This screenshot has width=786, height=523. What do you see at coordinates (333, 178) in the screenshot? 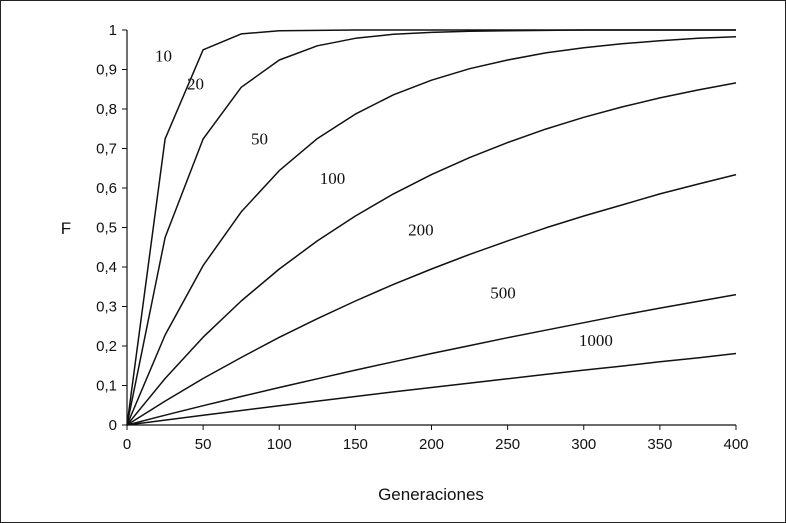
I see `curve-label-100: 100` at bounding box center [333, 178].